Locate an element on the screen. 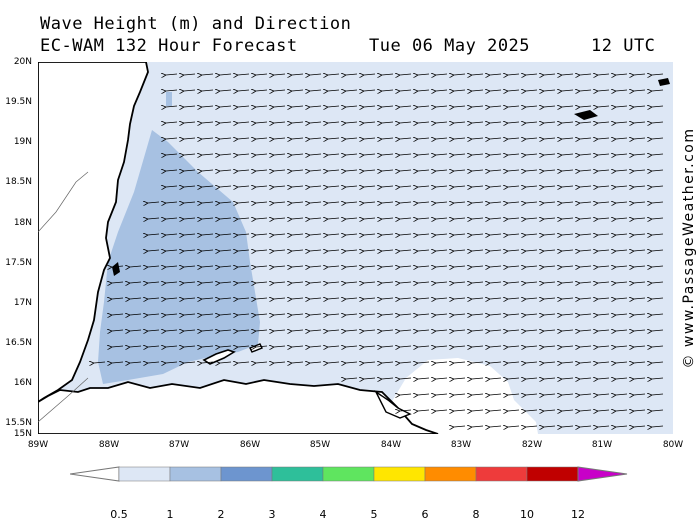  lon-label-80w: 80W is located at coordinates (673, 445).